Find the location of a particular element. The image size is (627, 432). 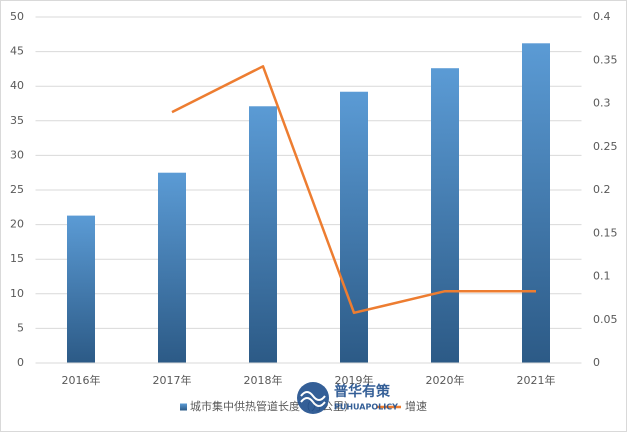

y2-tick-label: 0.2 is located at coordinates (602, 189).